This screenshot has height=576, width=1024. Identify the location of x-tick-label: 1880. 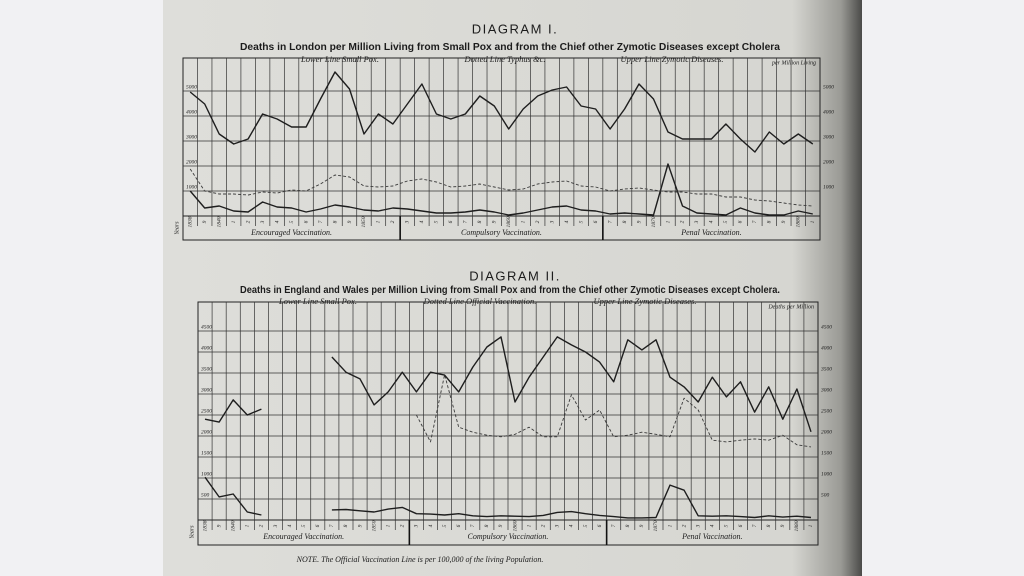
(797, 525).